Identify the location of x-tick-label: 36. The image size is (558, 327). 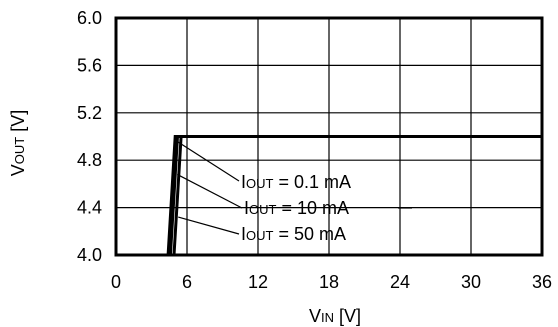
(542, 282).